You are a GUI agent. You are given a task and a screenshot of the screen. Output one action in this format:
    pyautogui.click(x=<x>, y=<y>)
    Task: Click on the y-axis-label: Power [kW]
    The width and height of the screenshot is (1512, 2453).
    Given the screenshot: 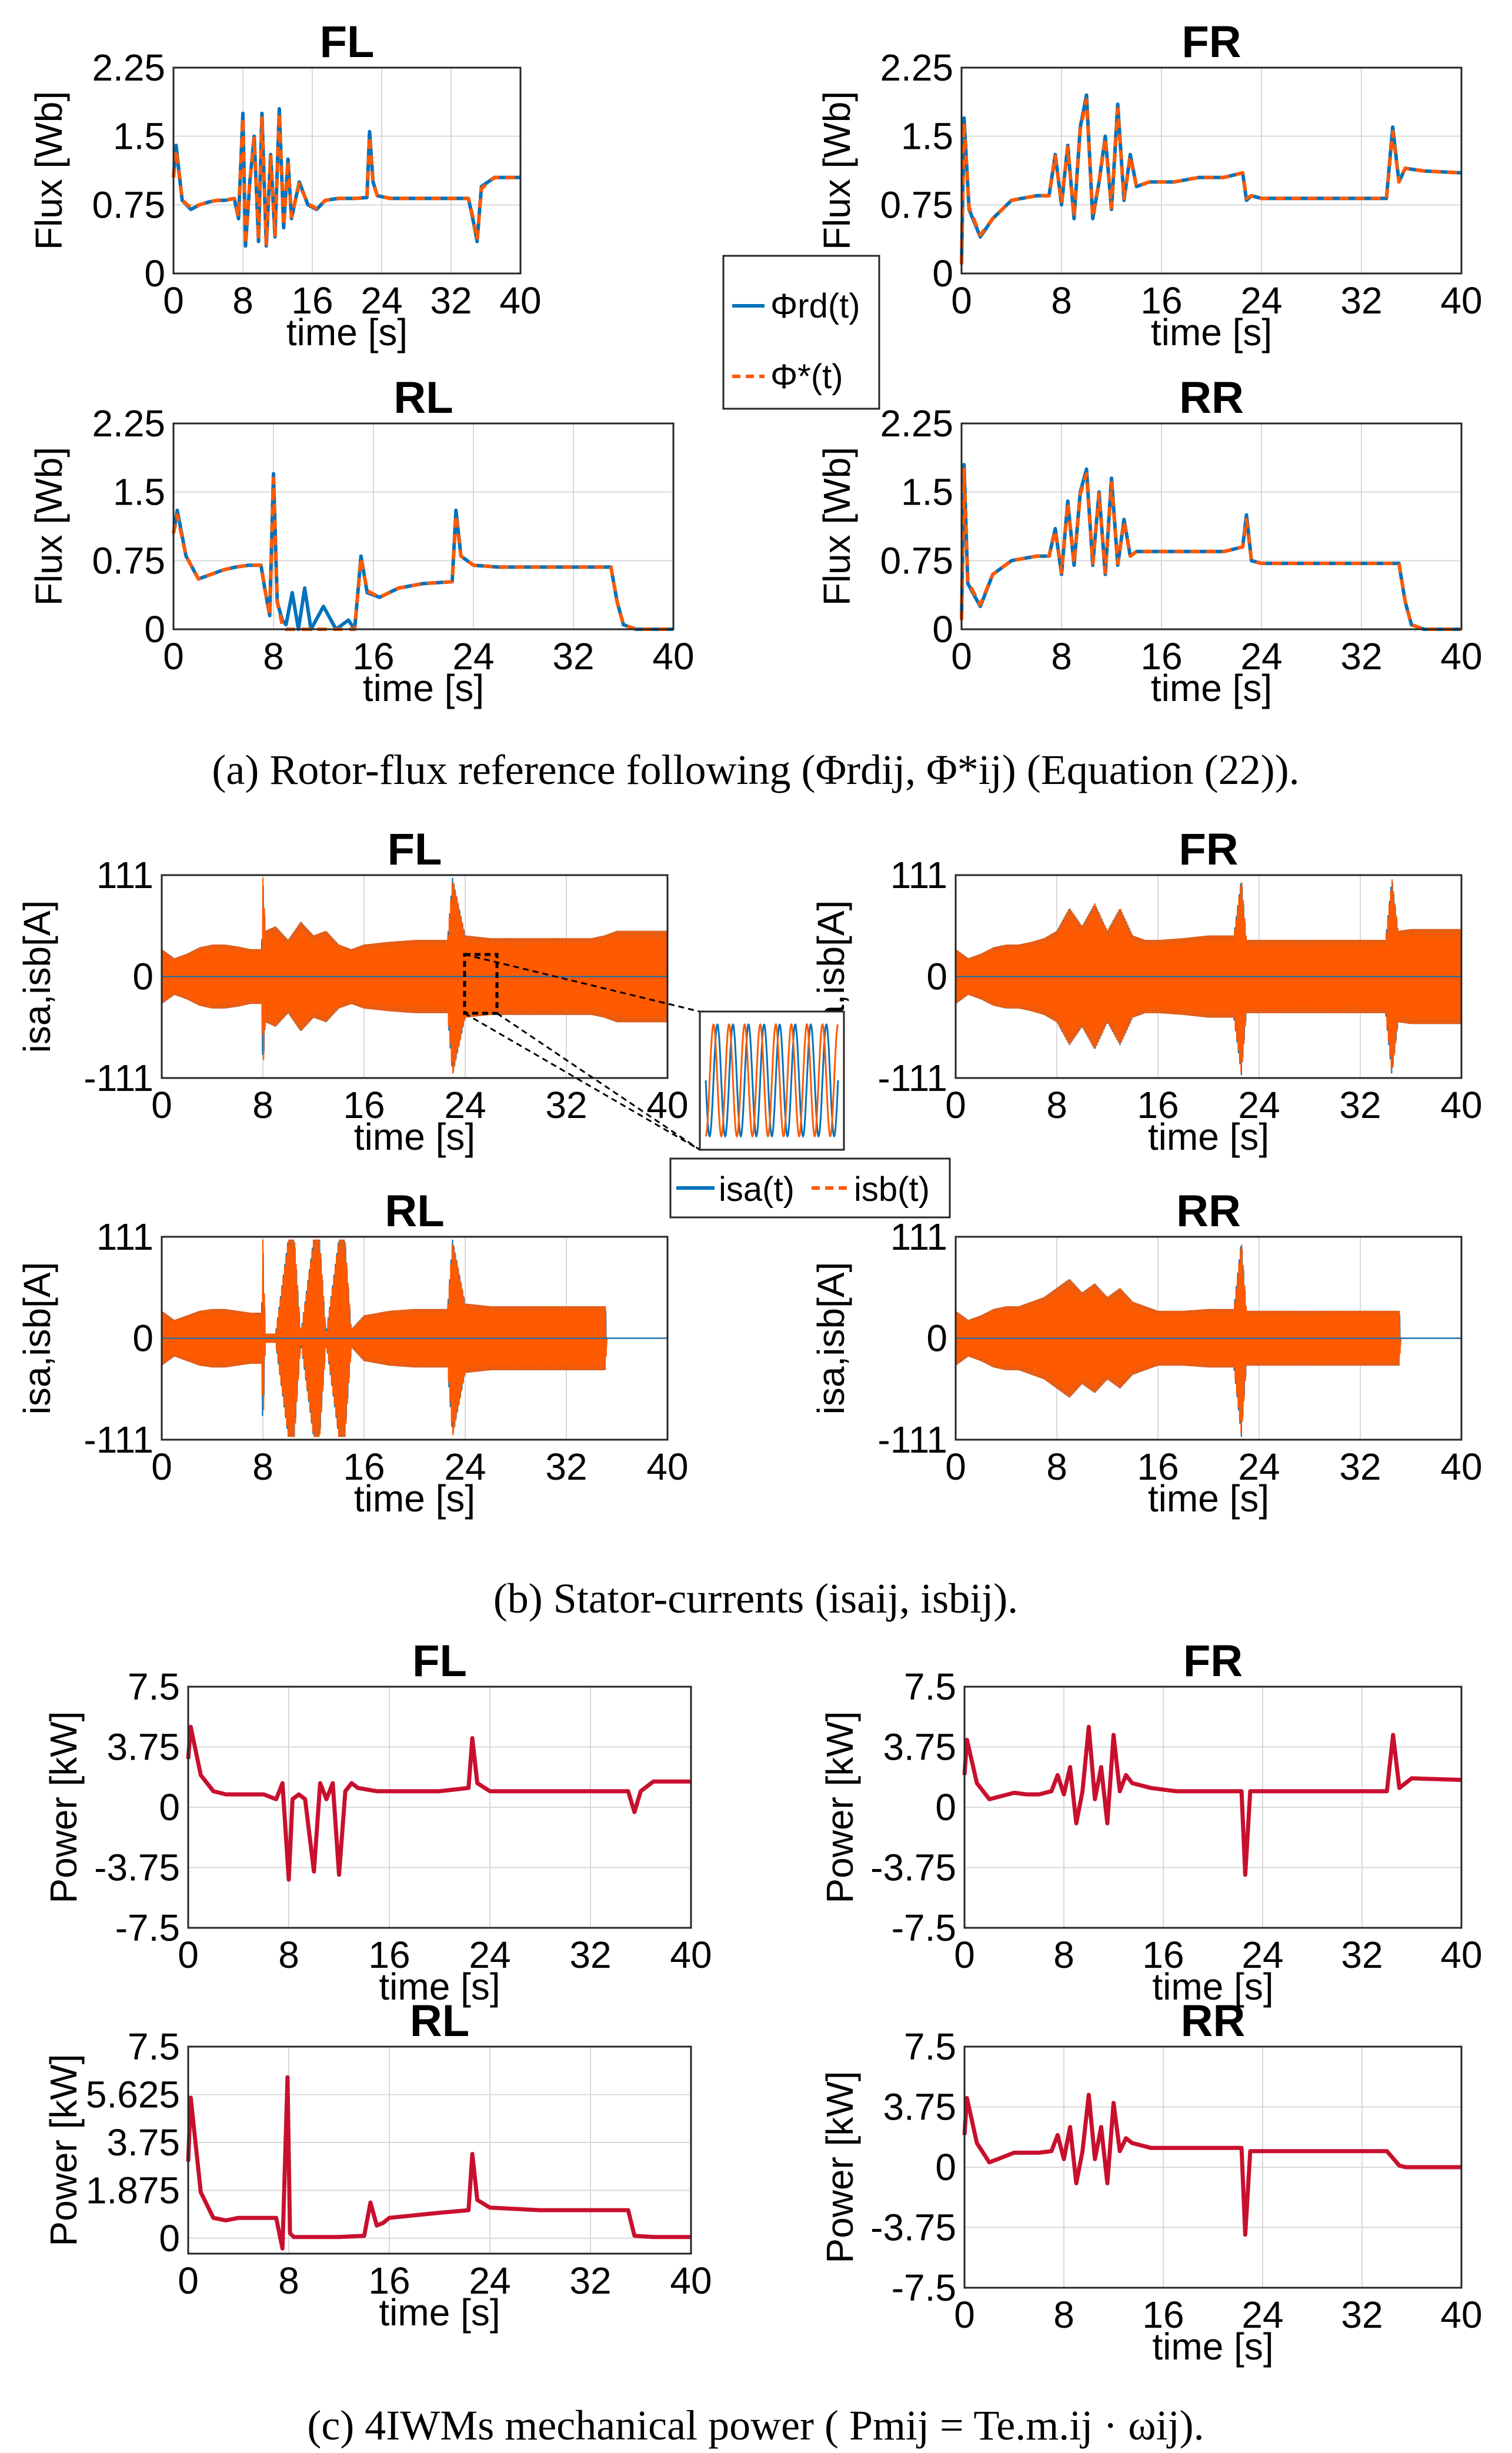 What is the action you would take?
    pyautogui.click(x=840, y=1807)
    